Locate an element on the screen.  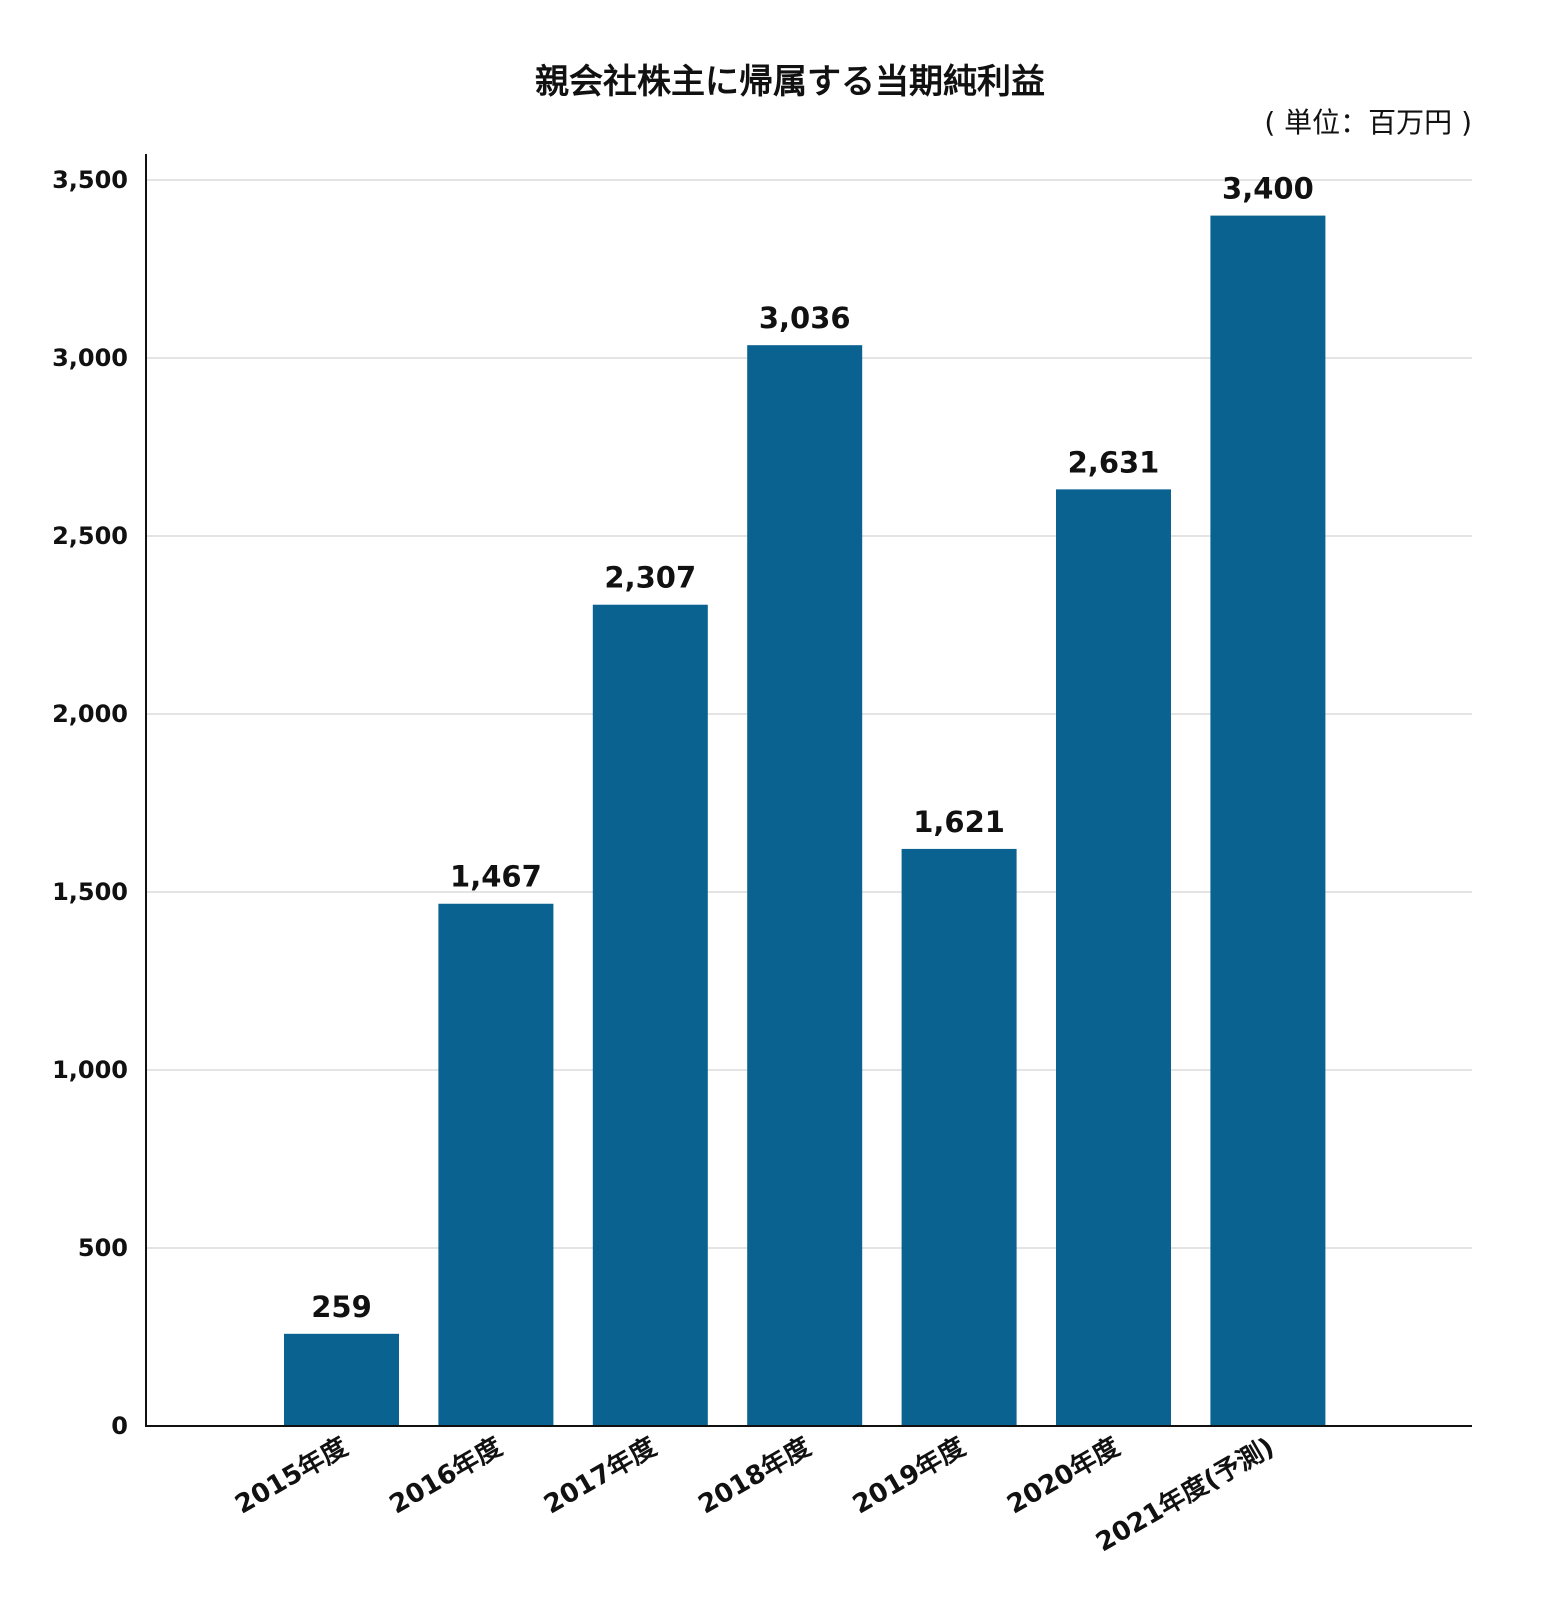
y-axis-tick-labels: 0 500 1,000 1,500 2,000 2,500 3,000 3,500 is located at coordinates (90, 803).